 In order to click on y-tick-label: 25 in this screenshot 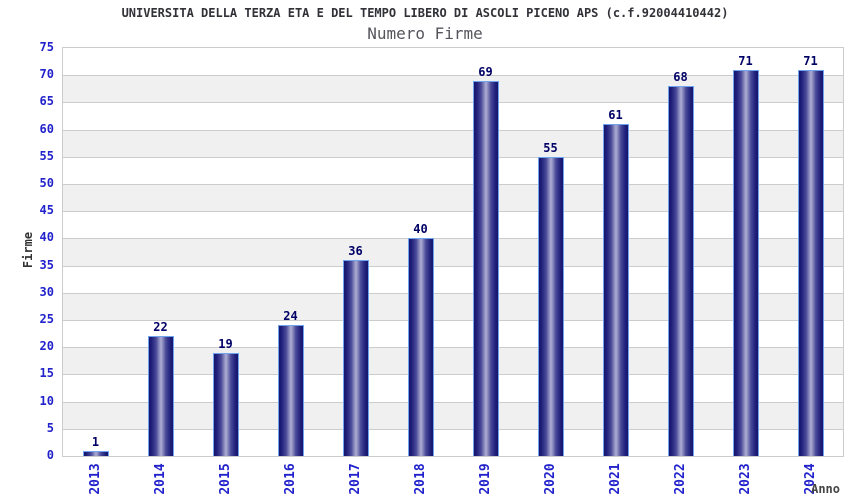, I will do `click(46, 319)`.